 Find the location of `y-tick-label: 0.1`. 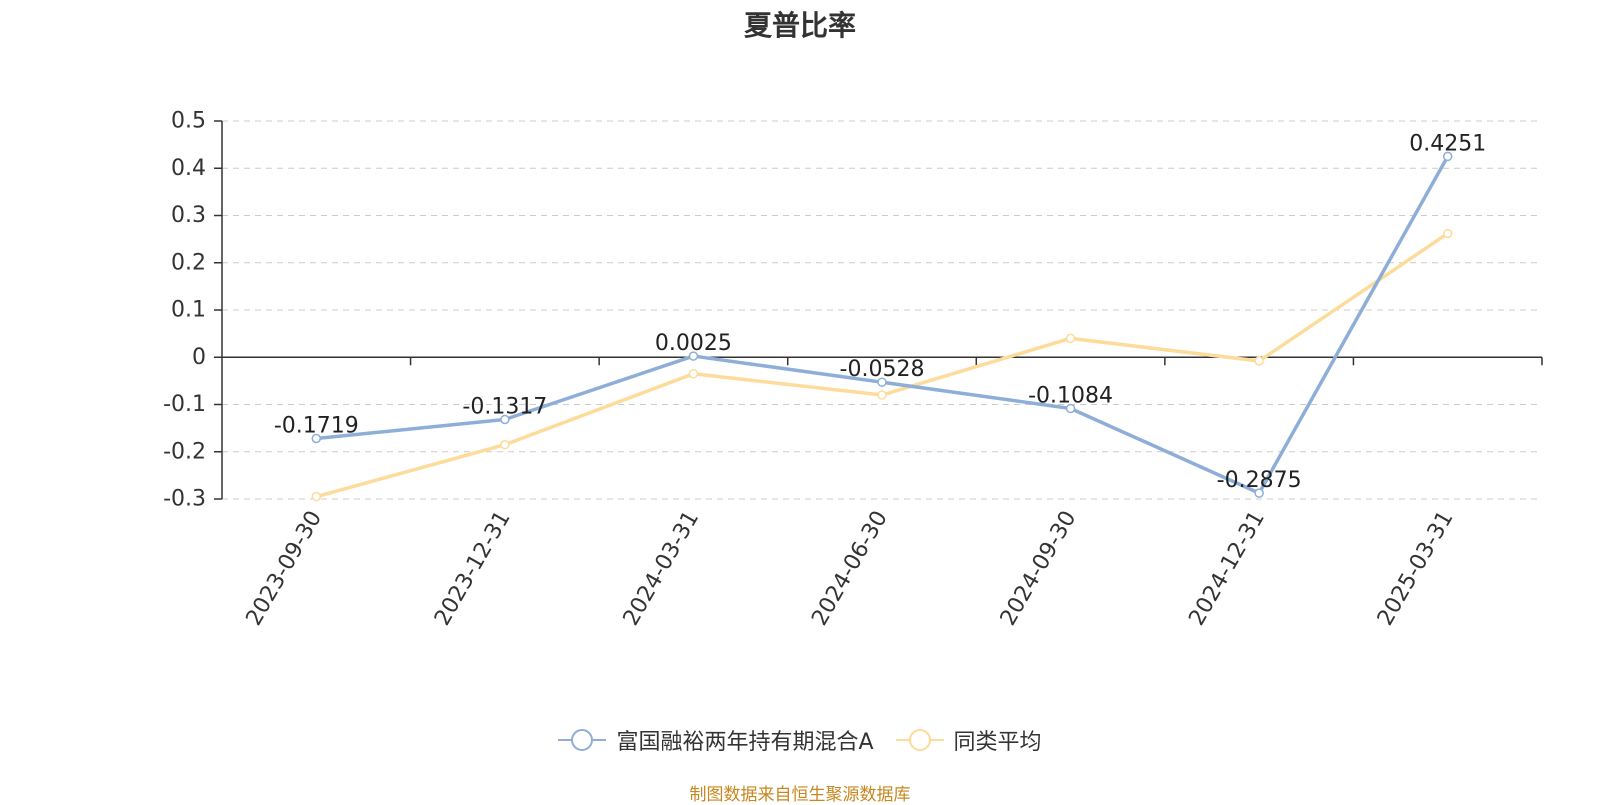

y-tick-label: 0.1 is located at coordinates (188, 310).